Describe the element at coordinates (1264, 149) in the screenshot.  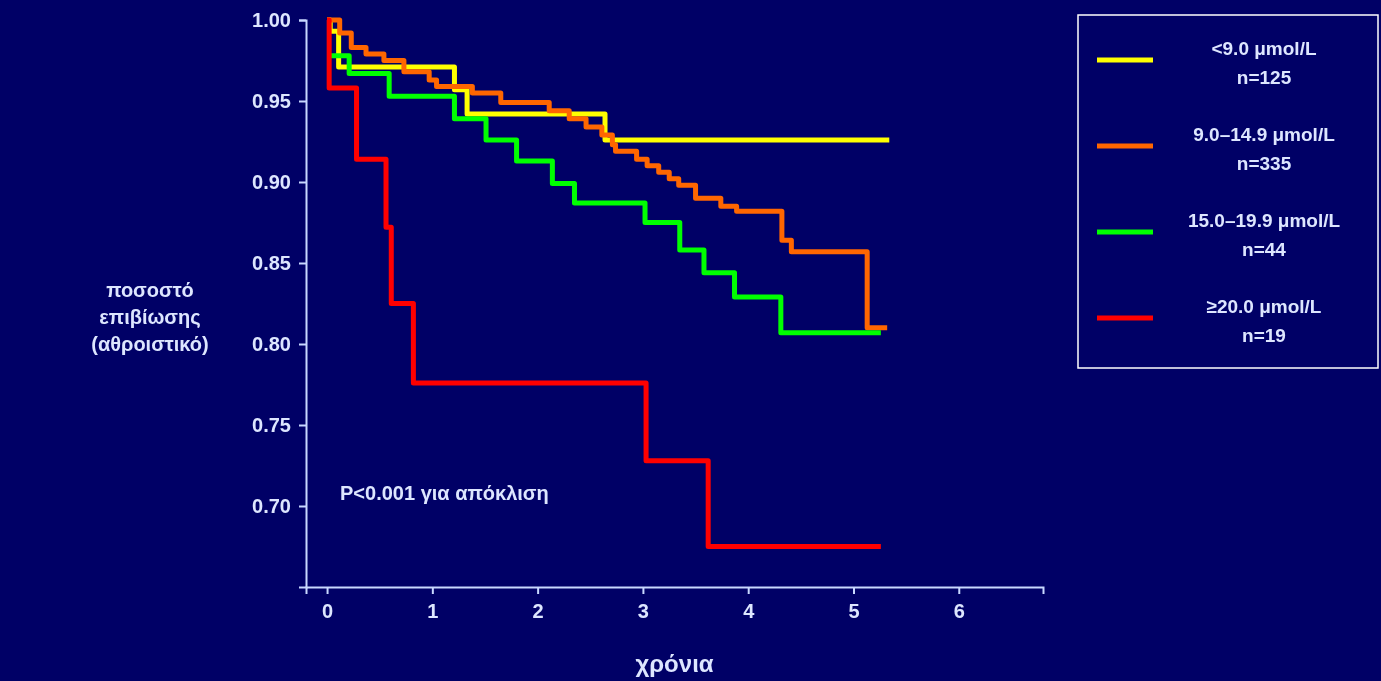
I see `legend-label: 9.0–14.9 μmol/L n=335` at that location.